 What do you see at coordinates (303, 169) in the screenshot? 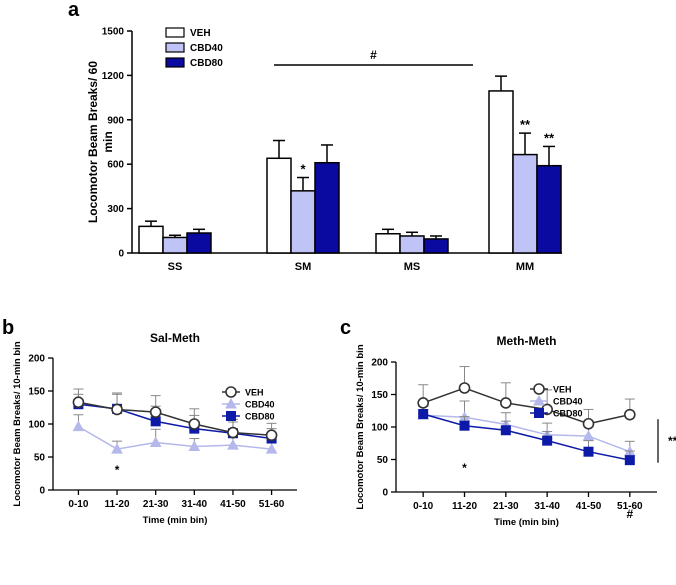
I see `a-significance-annotation: *` at bounding box center [303, 169].